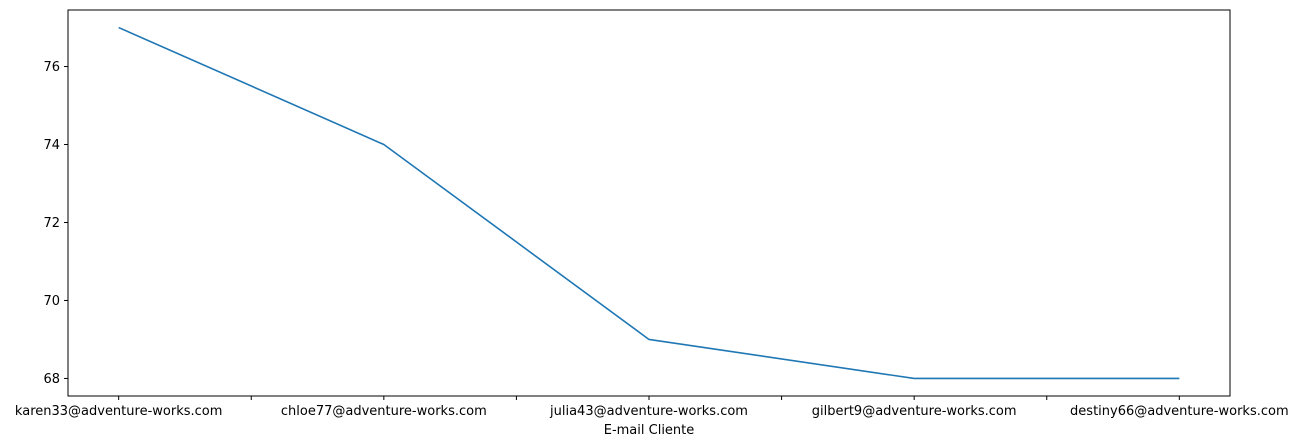  Describe the element at coordinates (51, 301) in the screenshot. I see `y-tick-label: 70` at that location.